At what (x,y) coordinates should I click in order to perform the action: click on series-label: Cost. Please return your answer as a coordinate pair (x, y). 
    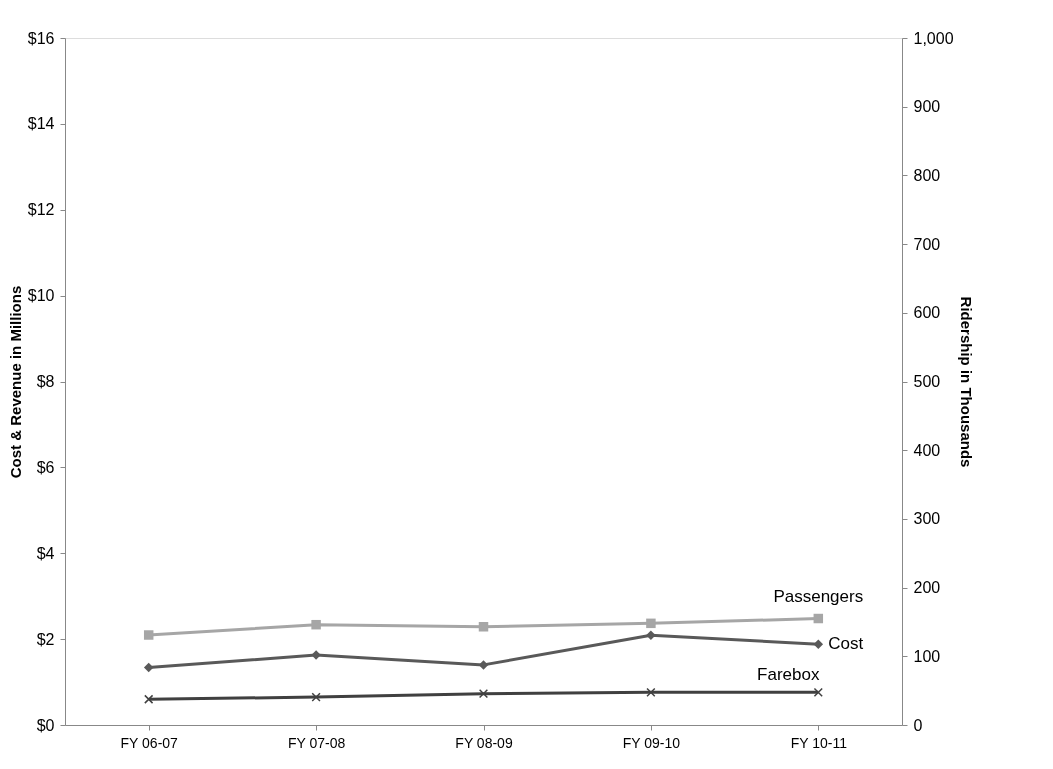
    Looking at the image, I should click on (846, 644).